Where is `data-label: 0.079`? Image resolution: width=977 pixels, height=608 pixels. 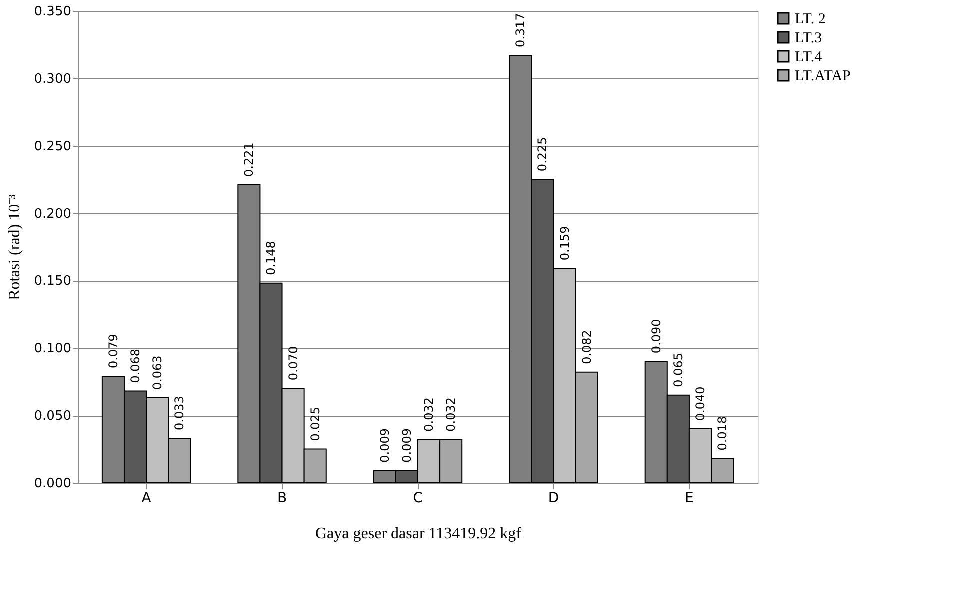
data-label: 0.079 is located at coordinates (113, 351).